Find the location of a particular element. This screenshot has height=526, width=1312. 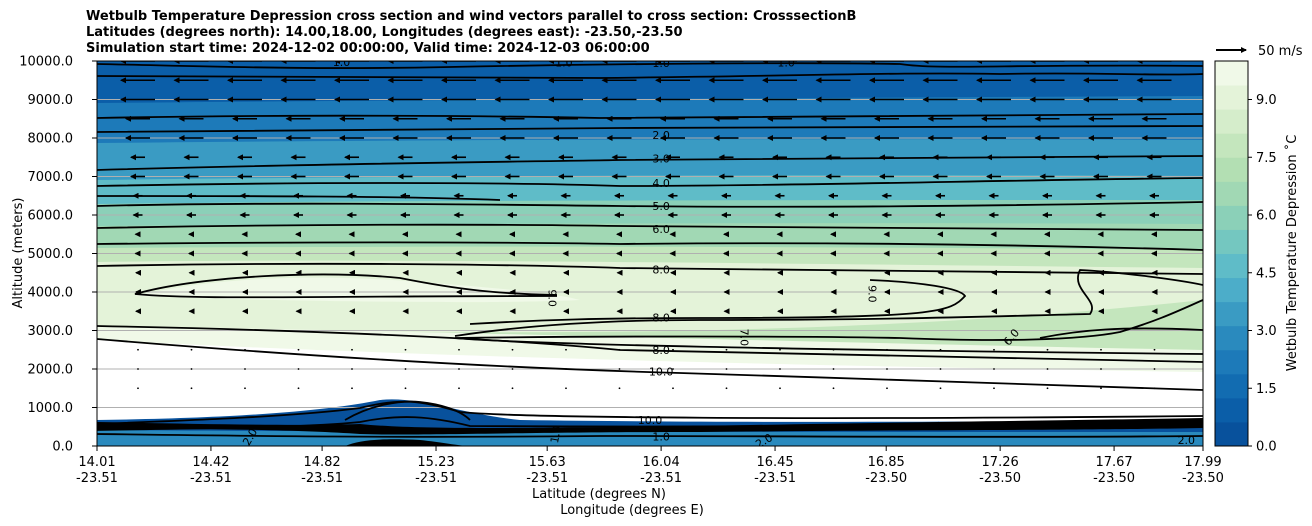

contour-6b is located at coordinates (650, 246).